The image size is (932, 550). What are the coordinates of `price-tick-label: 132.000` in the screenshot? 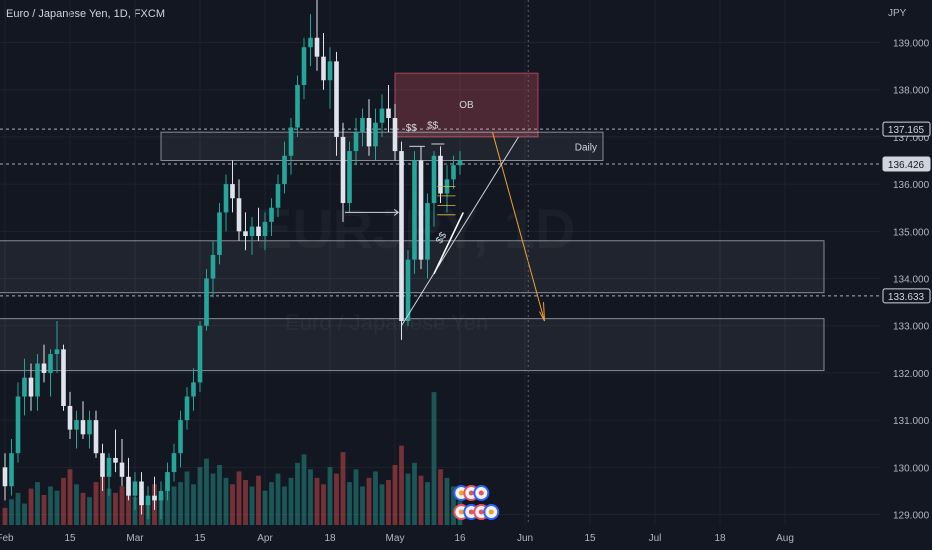 It's located at (911, 374).